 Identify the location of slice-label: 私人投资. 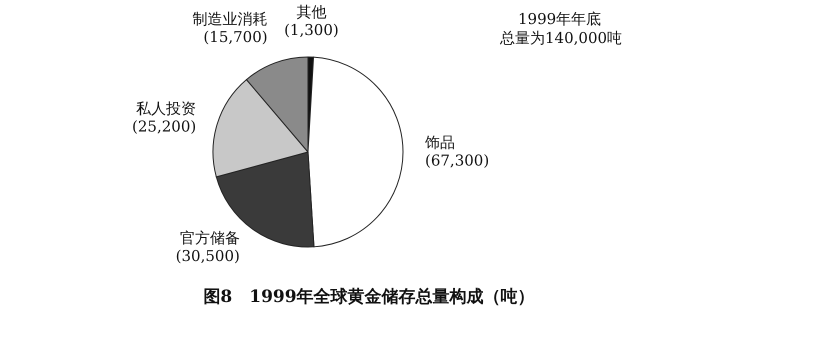
(166, 108).